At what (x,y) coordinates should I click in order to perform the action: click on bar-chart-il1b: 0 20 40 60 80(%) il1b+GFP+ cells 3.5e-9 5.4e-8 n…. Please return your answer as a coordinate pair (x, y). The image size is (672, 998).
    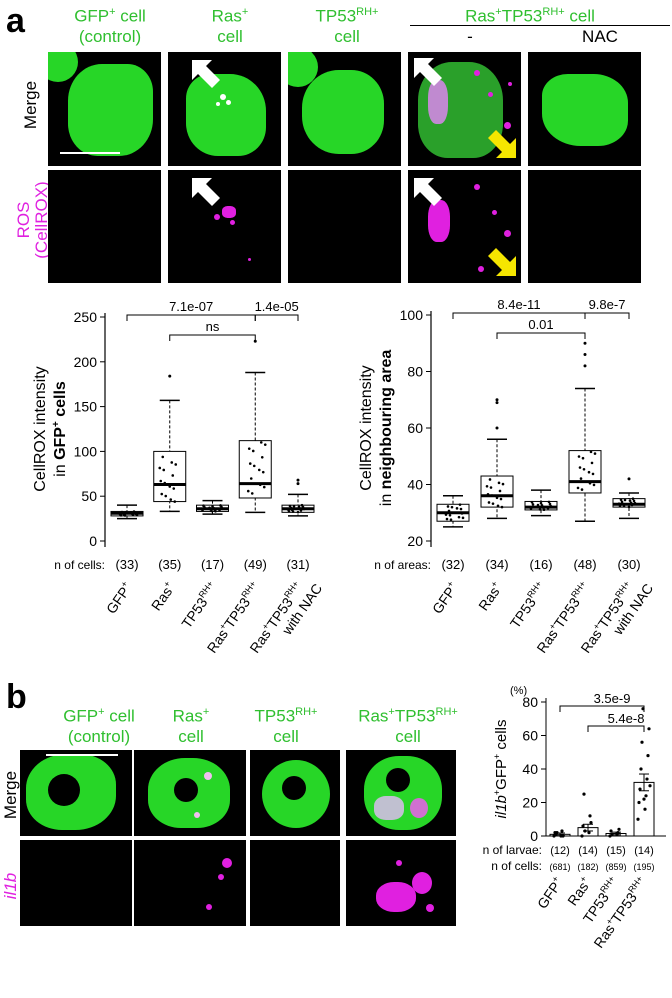
    Looking at the image, I should click on (574, 818).